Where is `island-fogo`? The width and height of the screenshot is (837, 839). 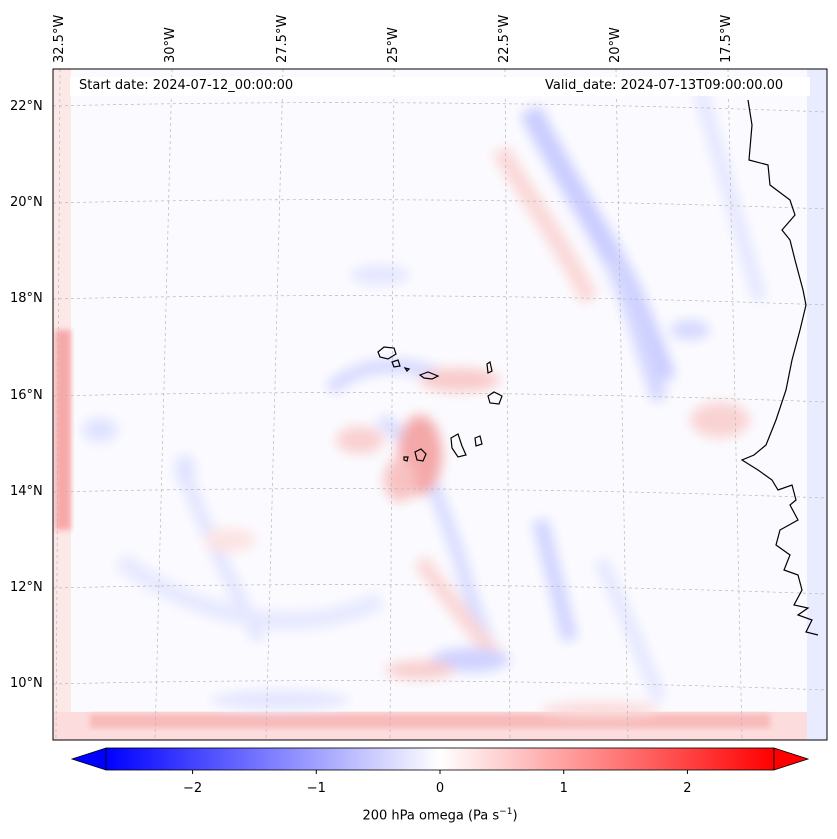
island-fogo is located at coordinates (420, 455).